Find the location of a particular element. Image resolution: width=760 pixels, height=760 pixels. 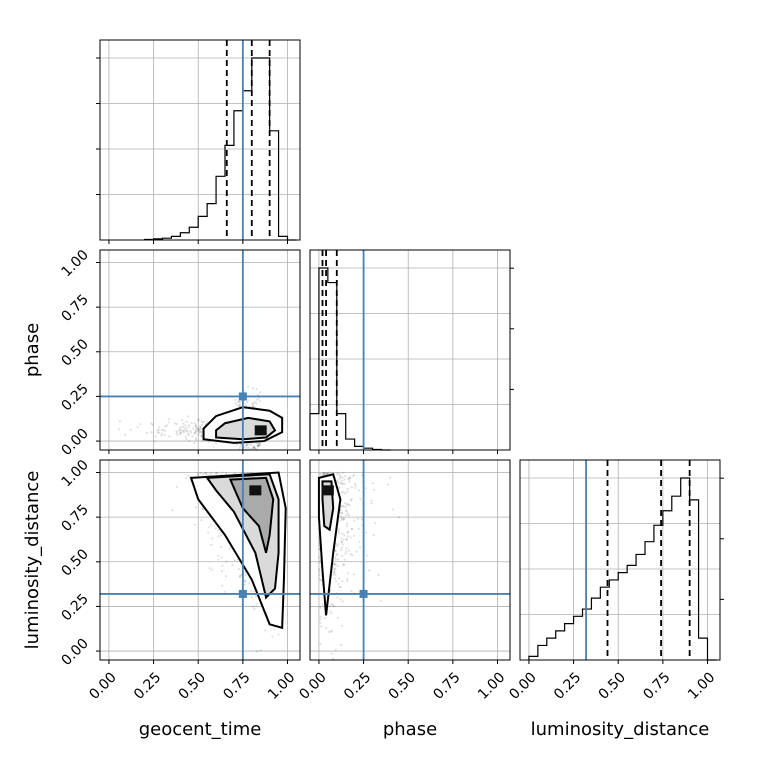

x-tick-label: 0.50 is located at coordinates (402, 686).